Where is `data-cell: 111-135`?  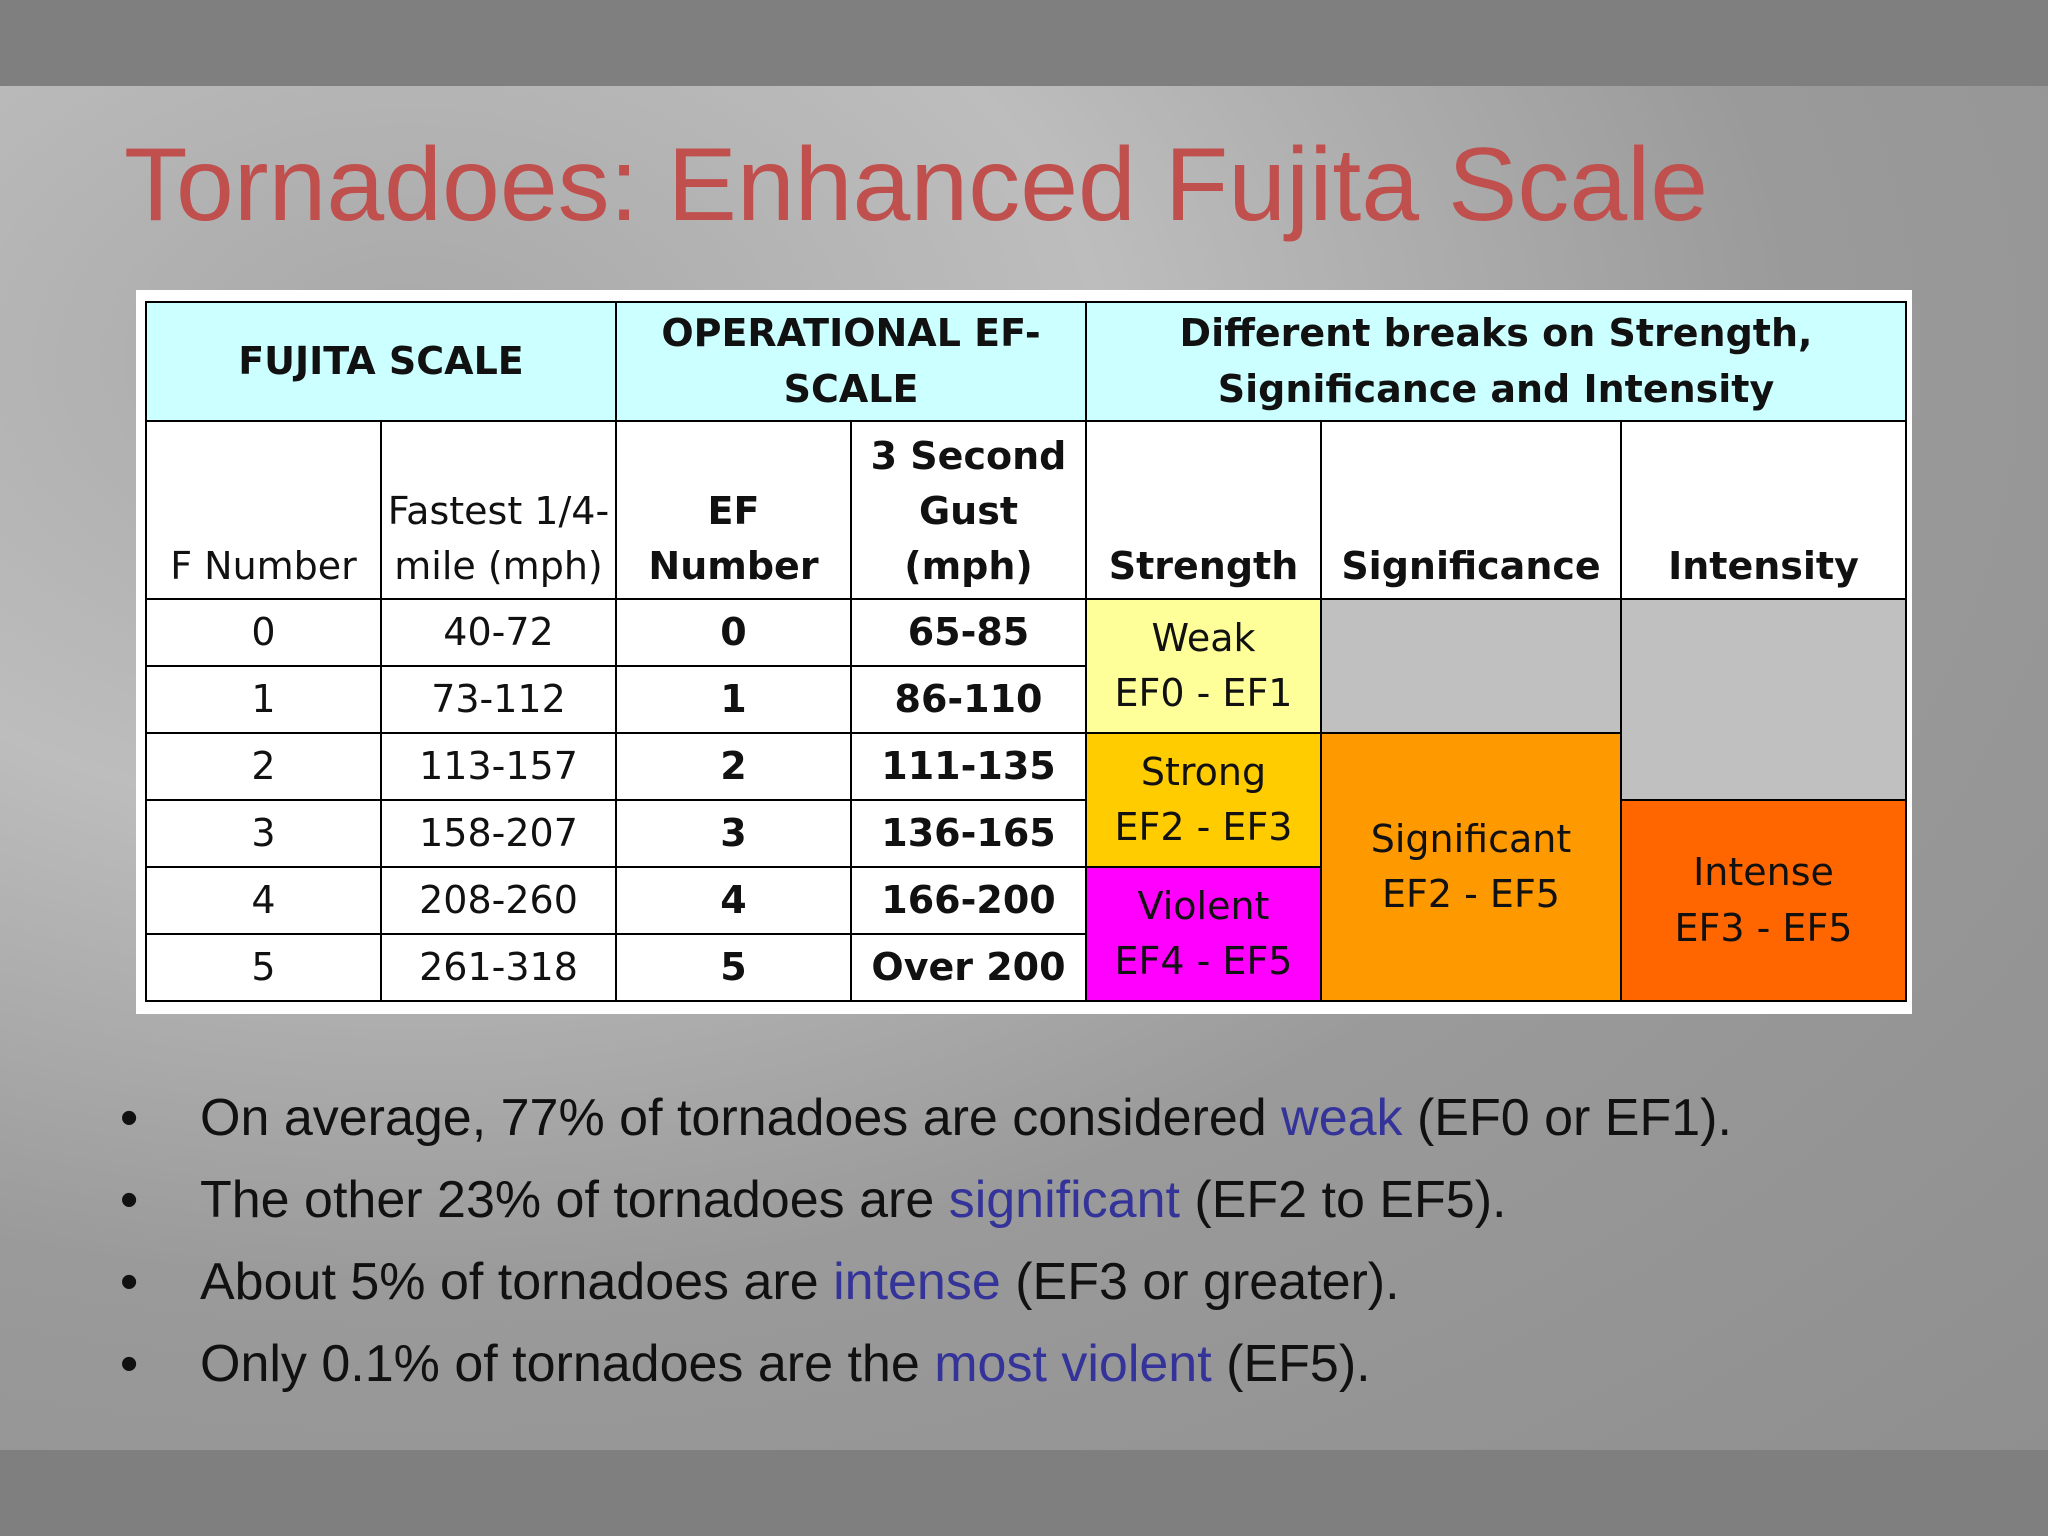 data-cell: 111-135 is located at coordinates (968, 766).